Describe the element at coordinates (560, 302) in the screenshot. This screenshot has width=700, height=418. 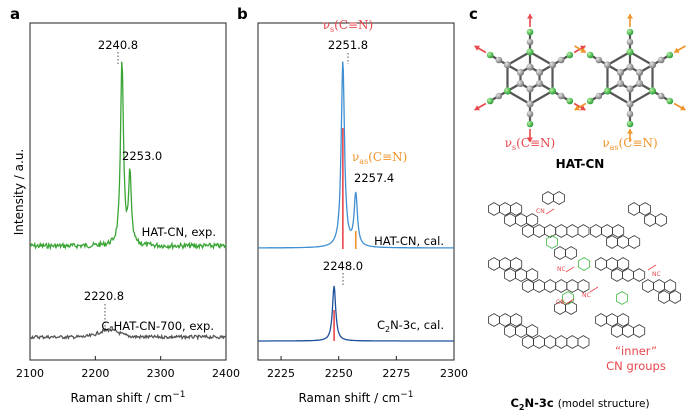
I see `cn-label-2: CN` at that location.